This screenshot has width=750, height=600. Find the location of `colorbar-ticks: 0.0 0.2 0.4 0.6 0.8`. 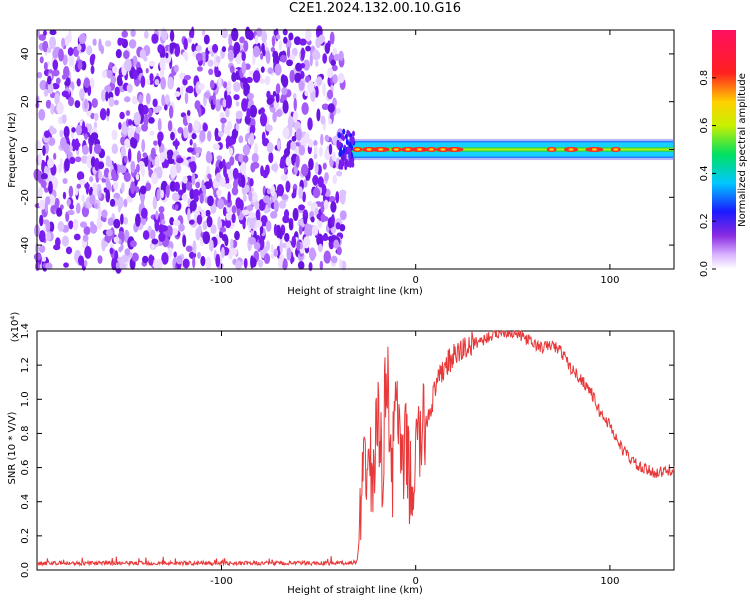

colorbar-ticks: 0.0 0.2 0.4 0.6 0.8 is located at coordinates (707, 173).